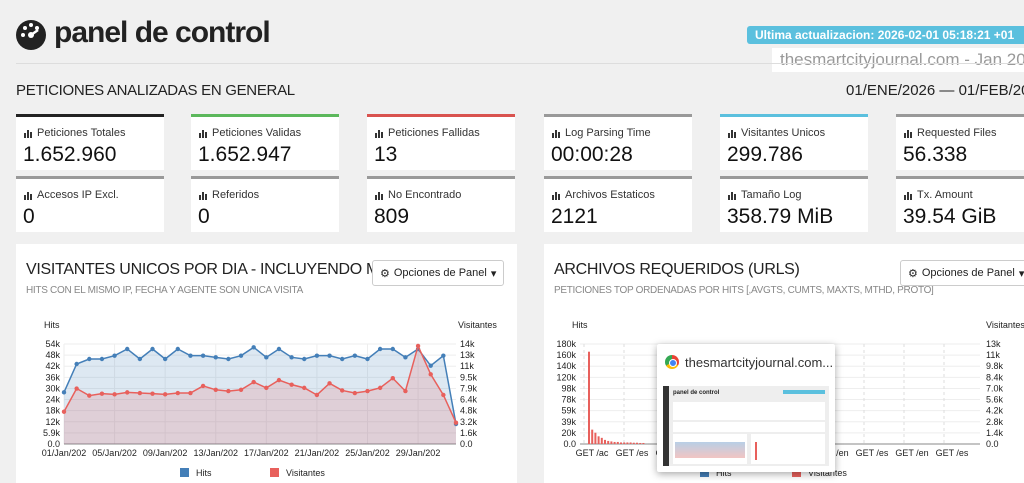 The height and width of the screenshot is (483, 1024). I want to click on y-tick-label: 0.0, so click(569, 444).